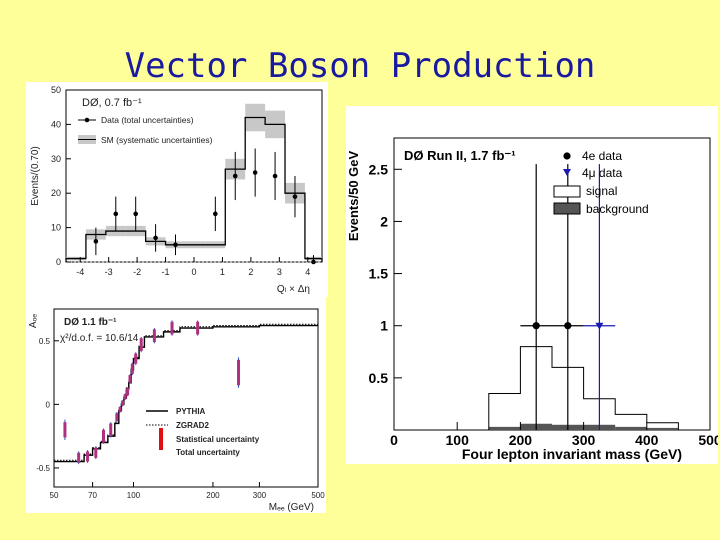 Image resolution: width=720 pixels, height=540 pixels. Describe the element at coordinates (208, 452) in the screenshot. I see `legend-label: Total uncertainty` at that location.